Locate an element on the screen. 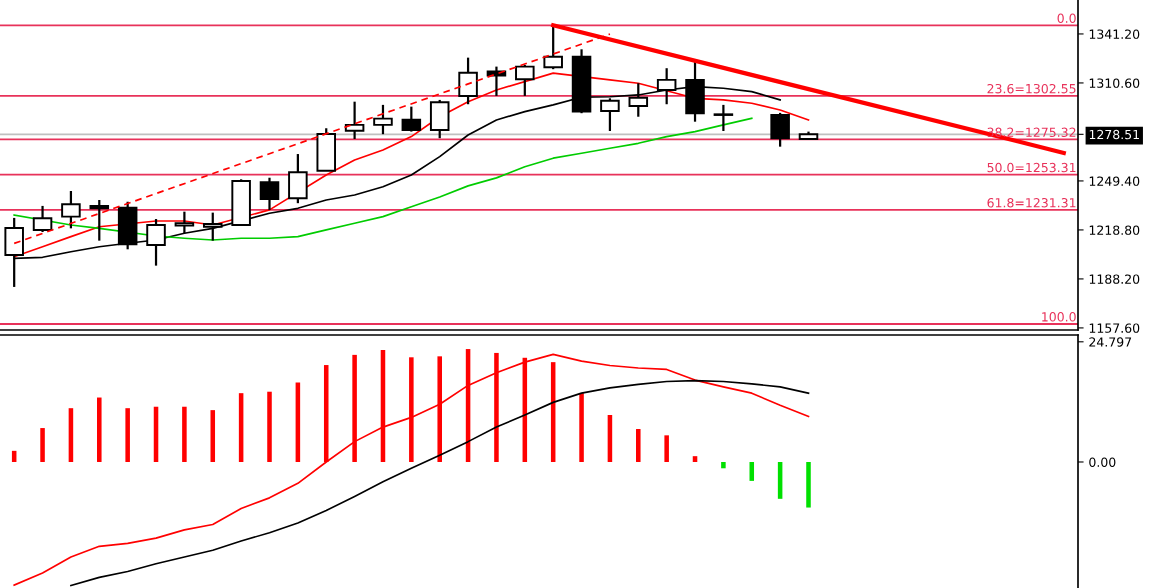 This screenshot has height=588, width=1154. ref-line-label: 23.6=1302.55 is located at coordinates (1031, 88).